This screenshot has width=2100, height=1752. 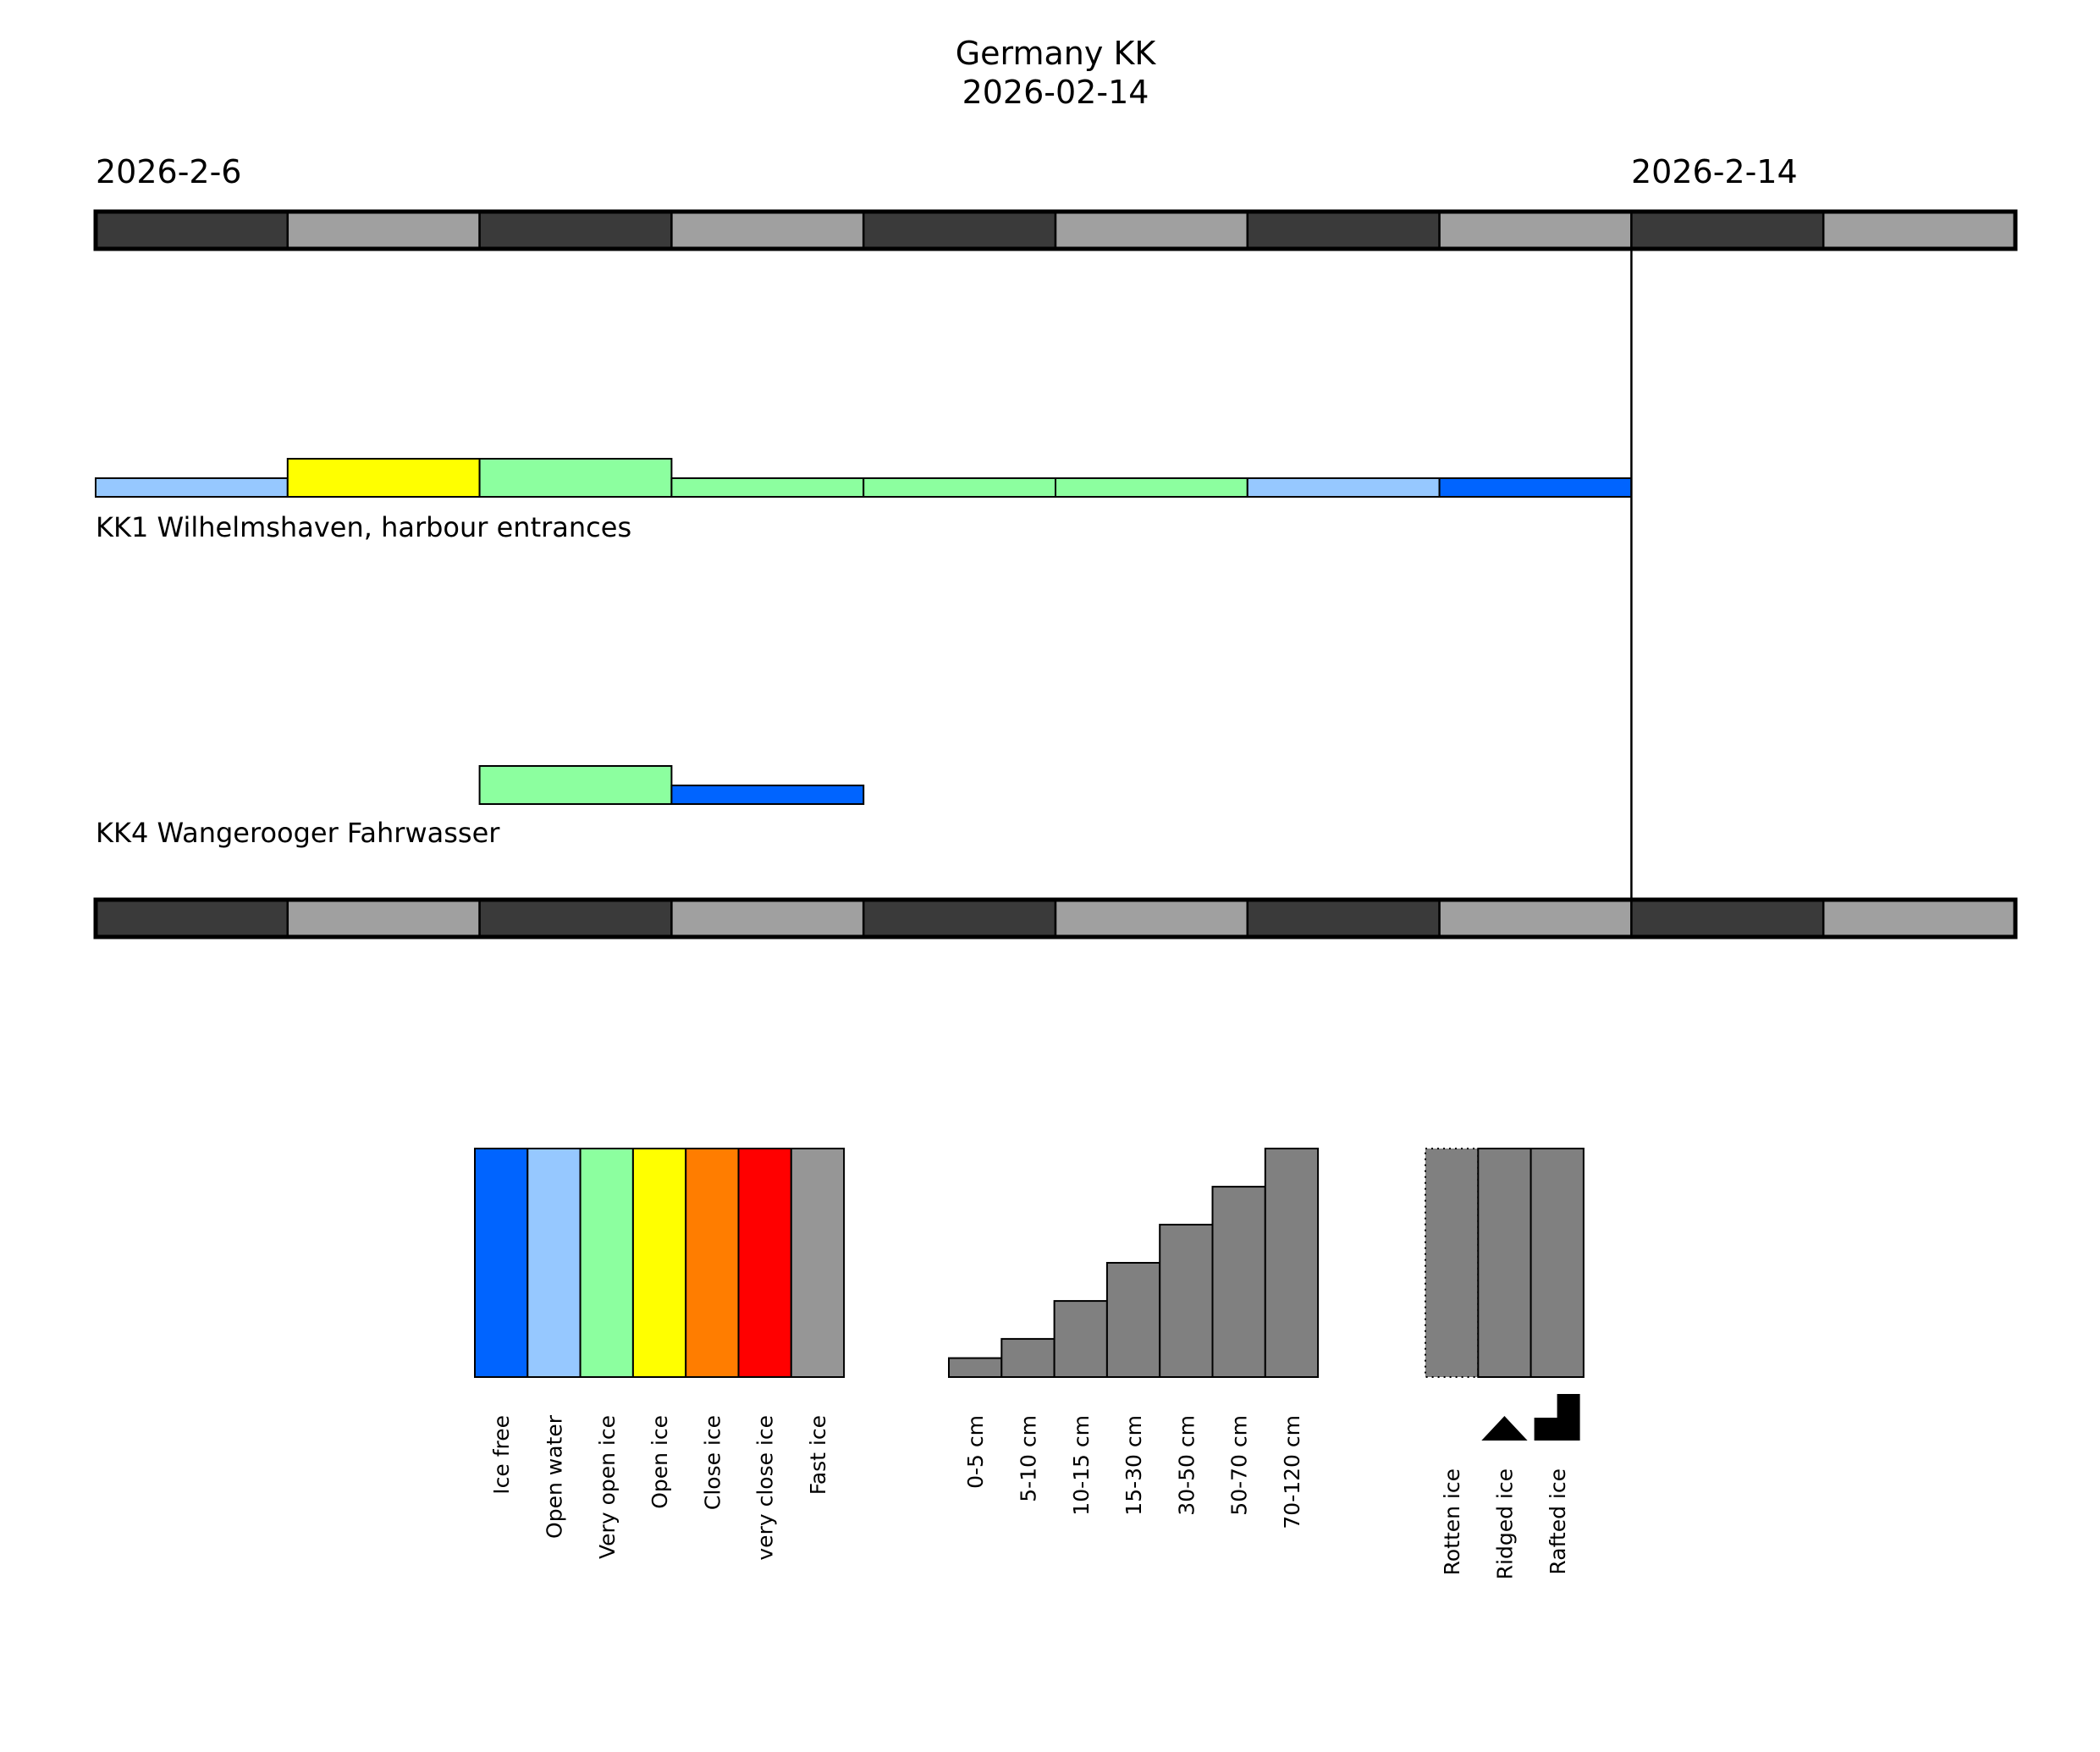 I want to click on legend-label: Close ice, so click(x=713, y=1462).